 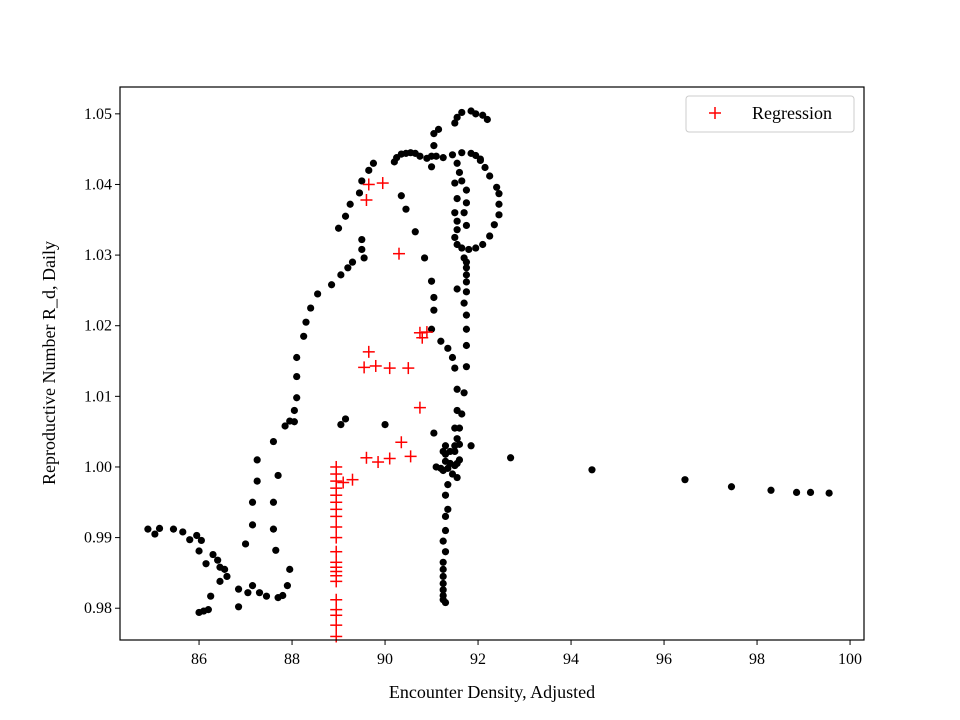 I want to click on x-tick-label: 88, so click(x=292, y=659).